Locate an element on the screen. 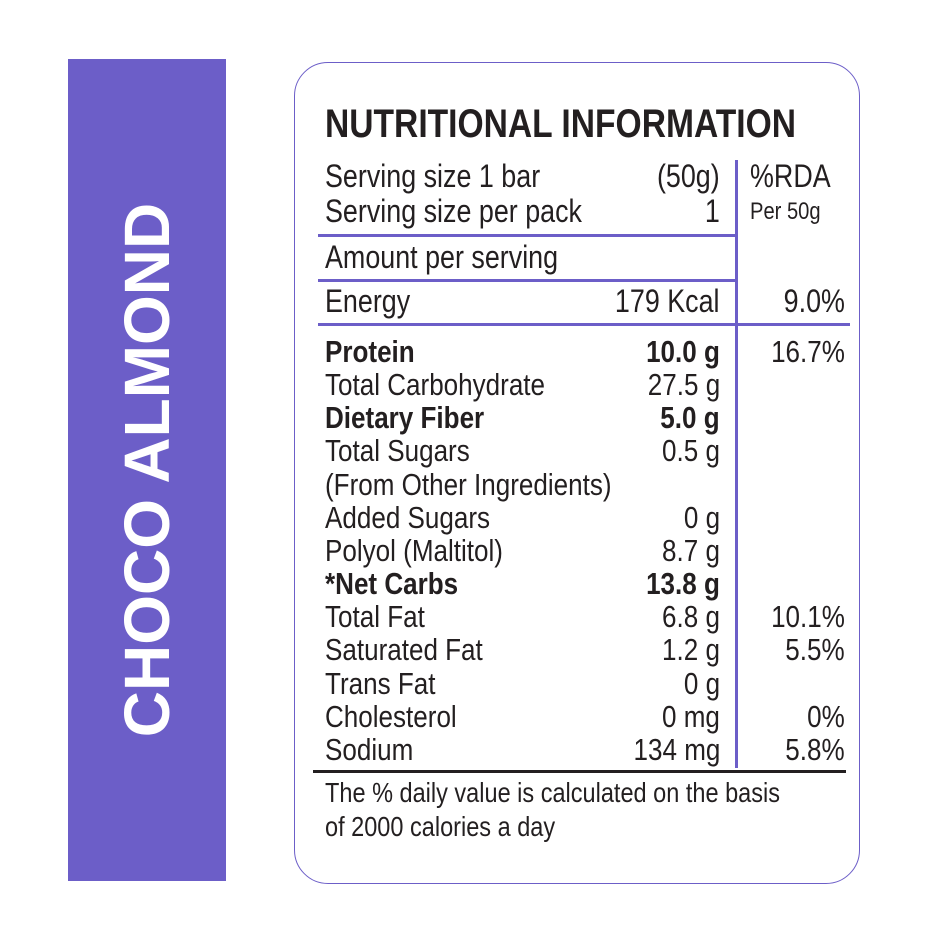 The height and width of the screenshot is (940, 940). amount-per-serving: Amount per serving is located at coordinates (442, 257).